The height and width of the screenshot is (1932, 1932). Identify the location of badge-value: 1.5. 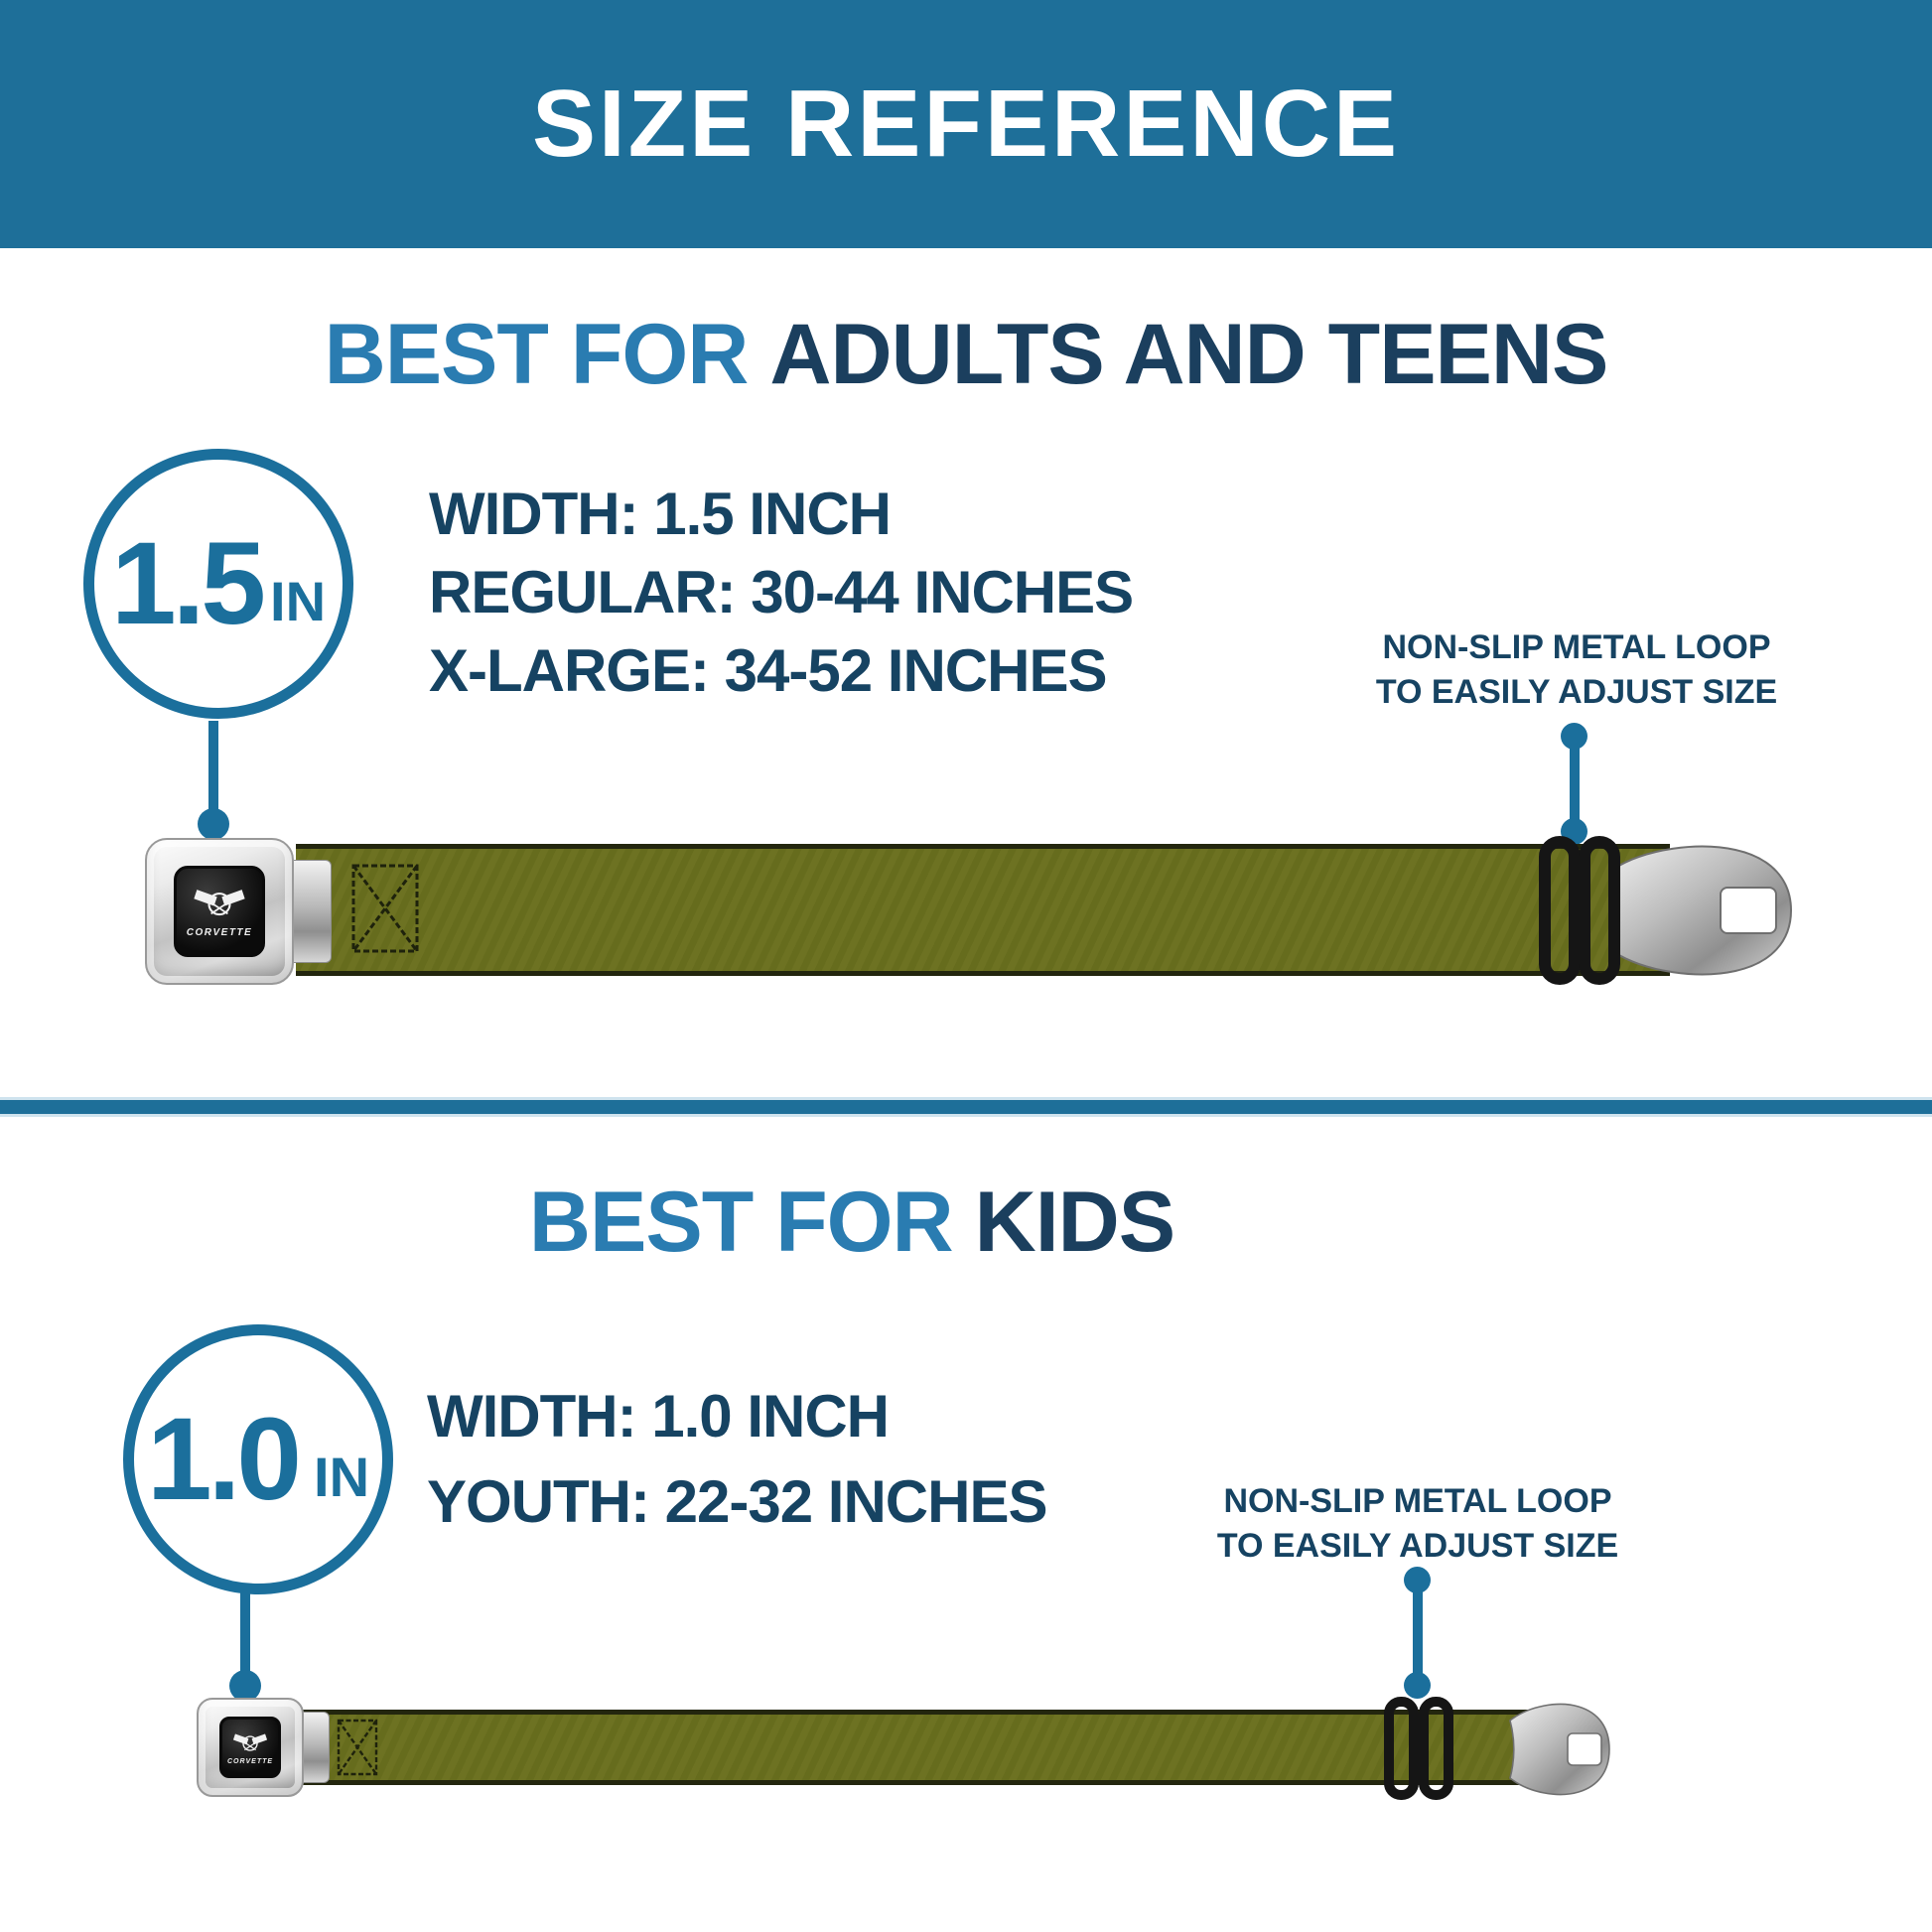
(188, 583).